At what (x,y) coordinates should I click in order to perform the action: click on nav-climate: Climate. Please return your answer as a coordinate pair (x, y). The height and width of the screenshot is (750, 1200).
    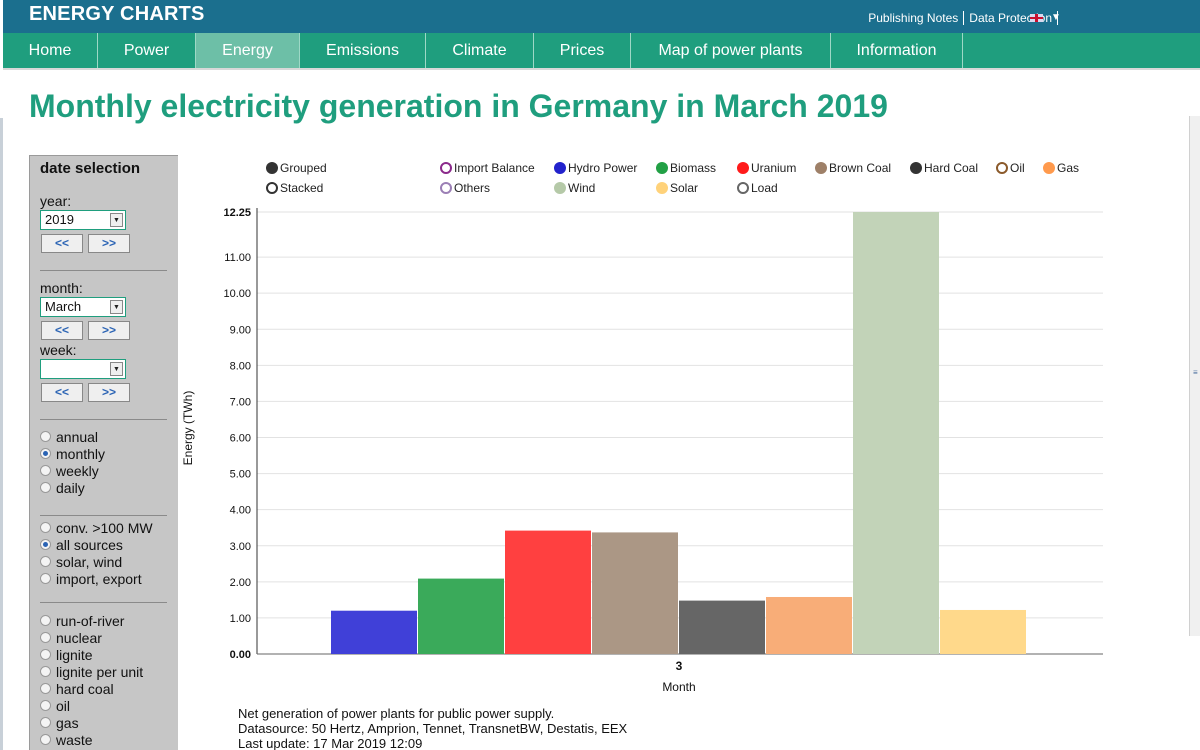
    Looking at the image, I should click on (480, 50).